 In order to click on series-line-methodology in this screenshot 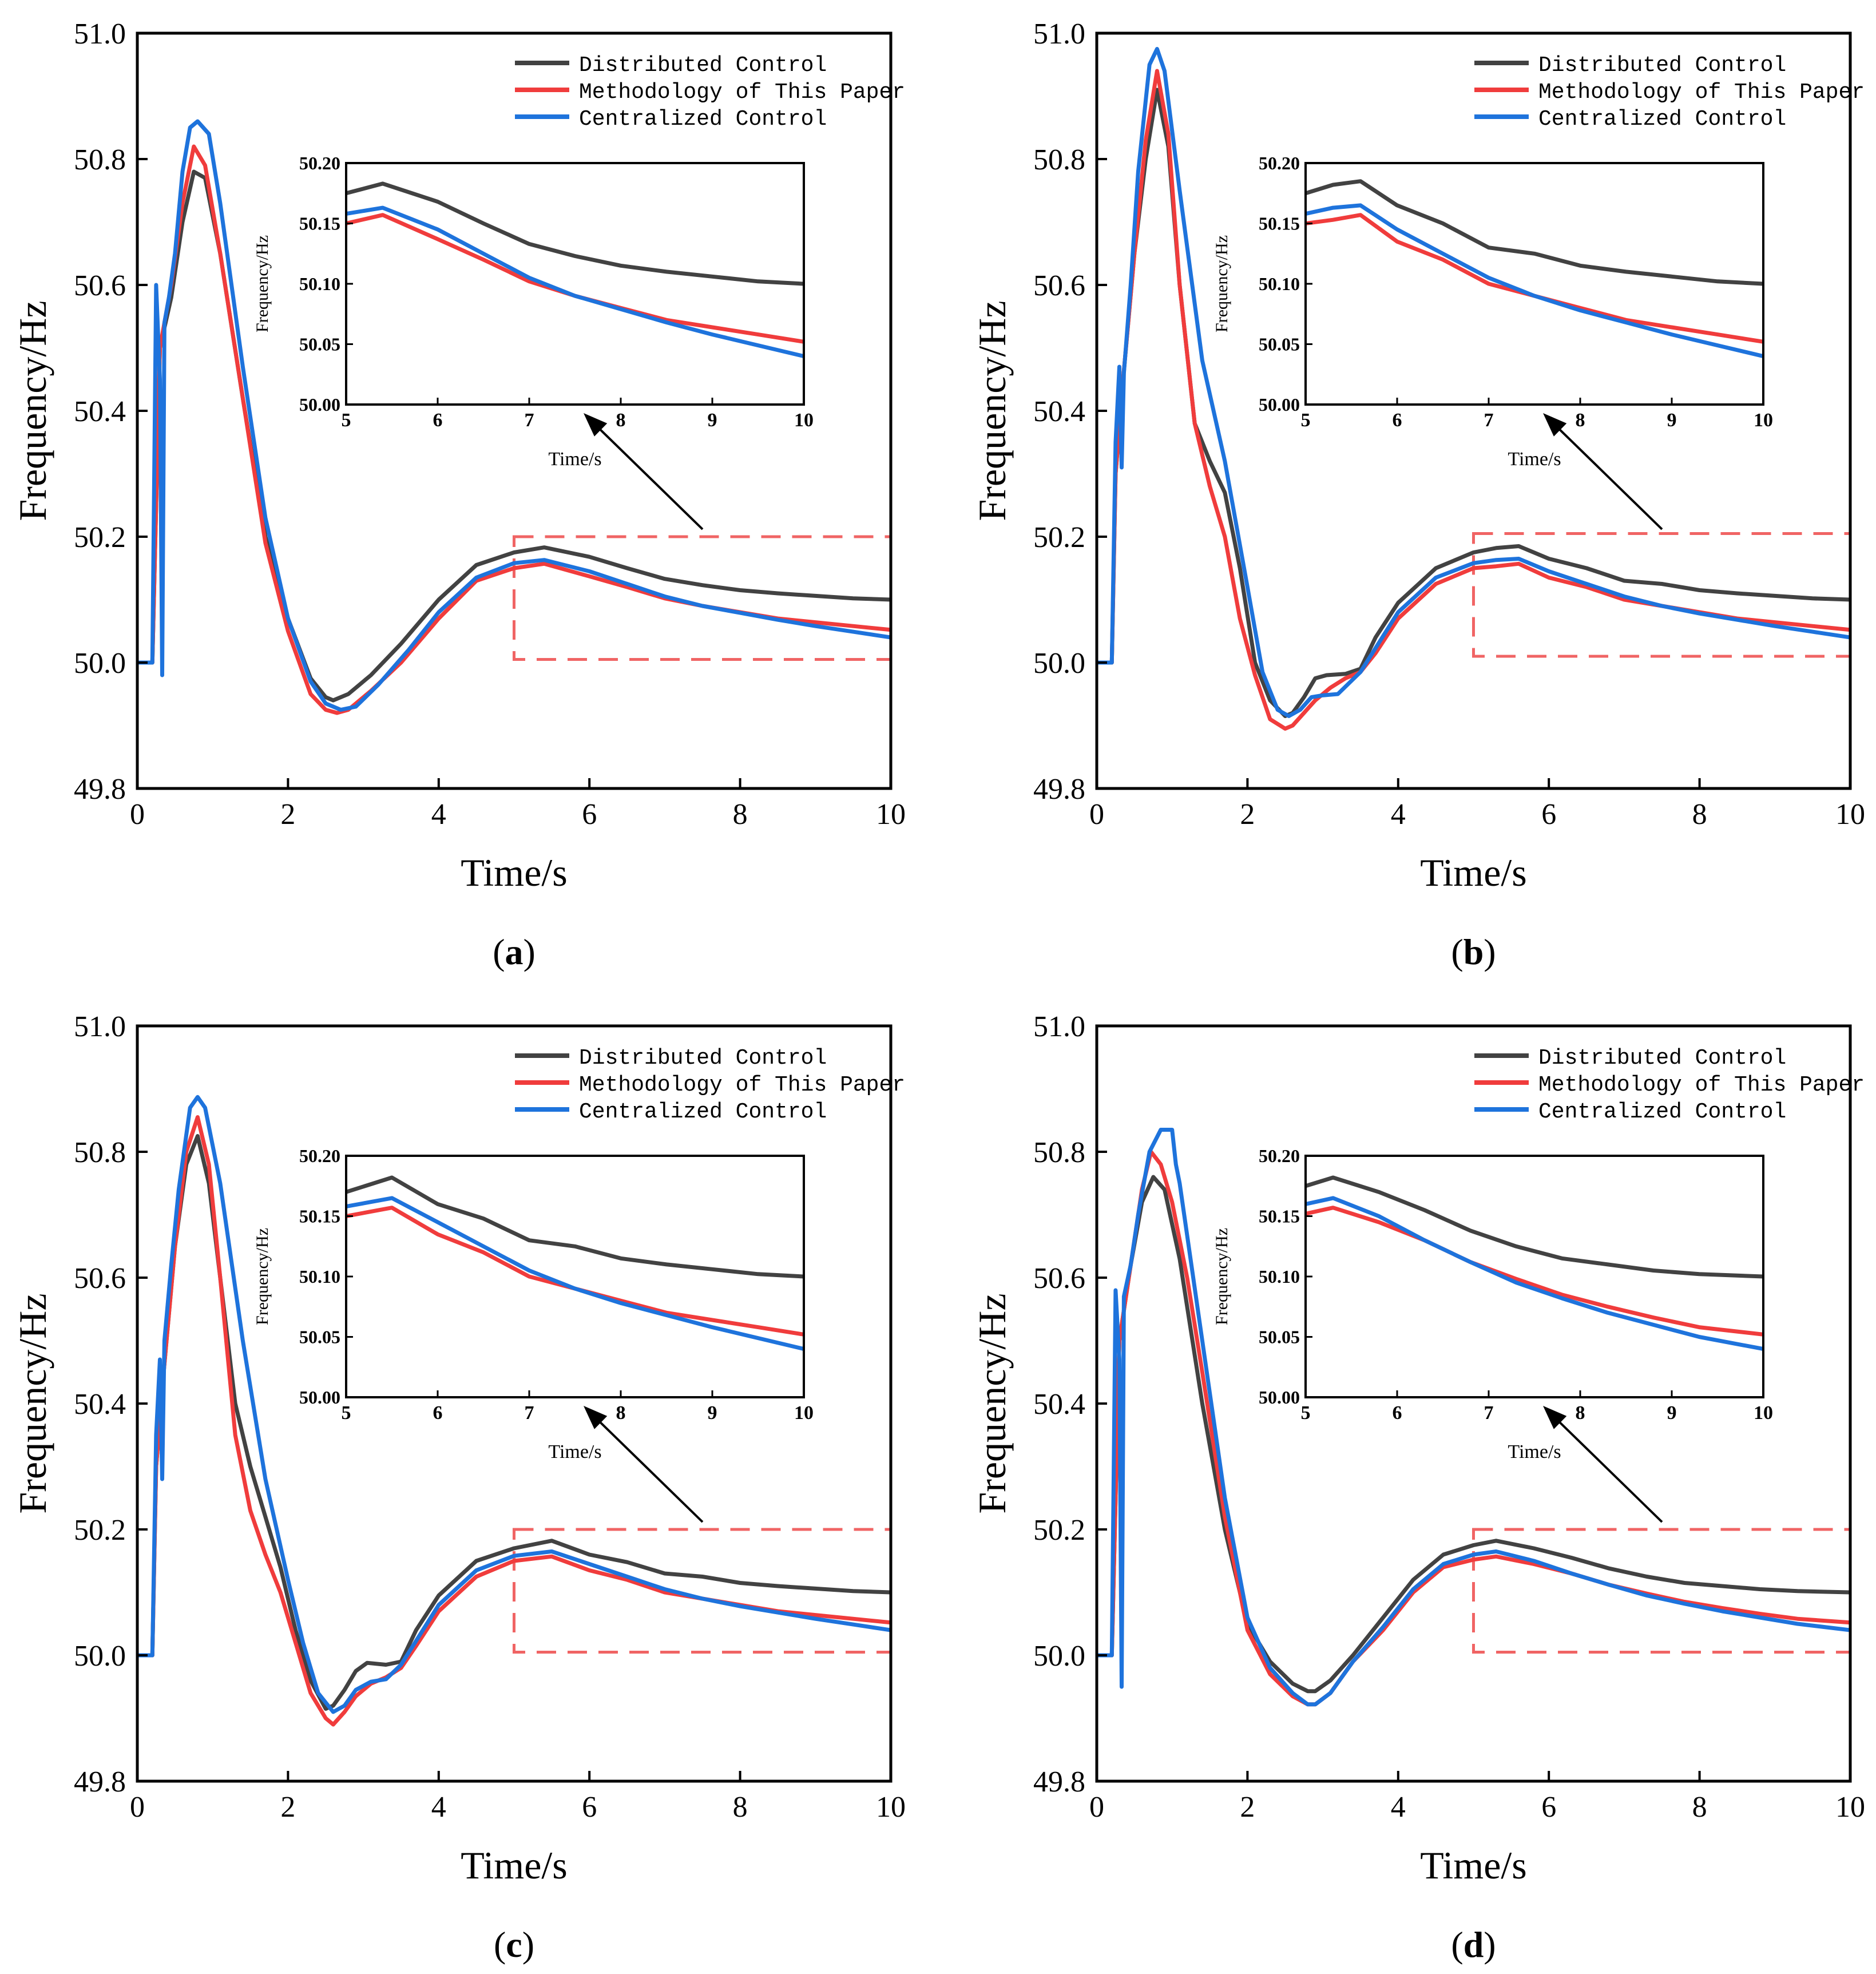, I will do `click(514, 1421)`.